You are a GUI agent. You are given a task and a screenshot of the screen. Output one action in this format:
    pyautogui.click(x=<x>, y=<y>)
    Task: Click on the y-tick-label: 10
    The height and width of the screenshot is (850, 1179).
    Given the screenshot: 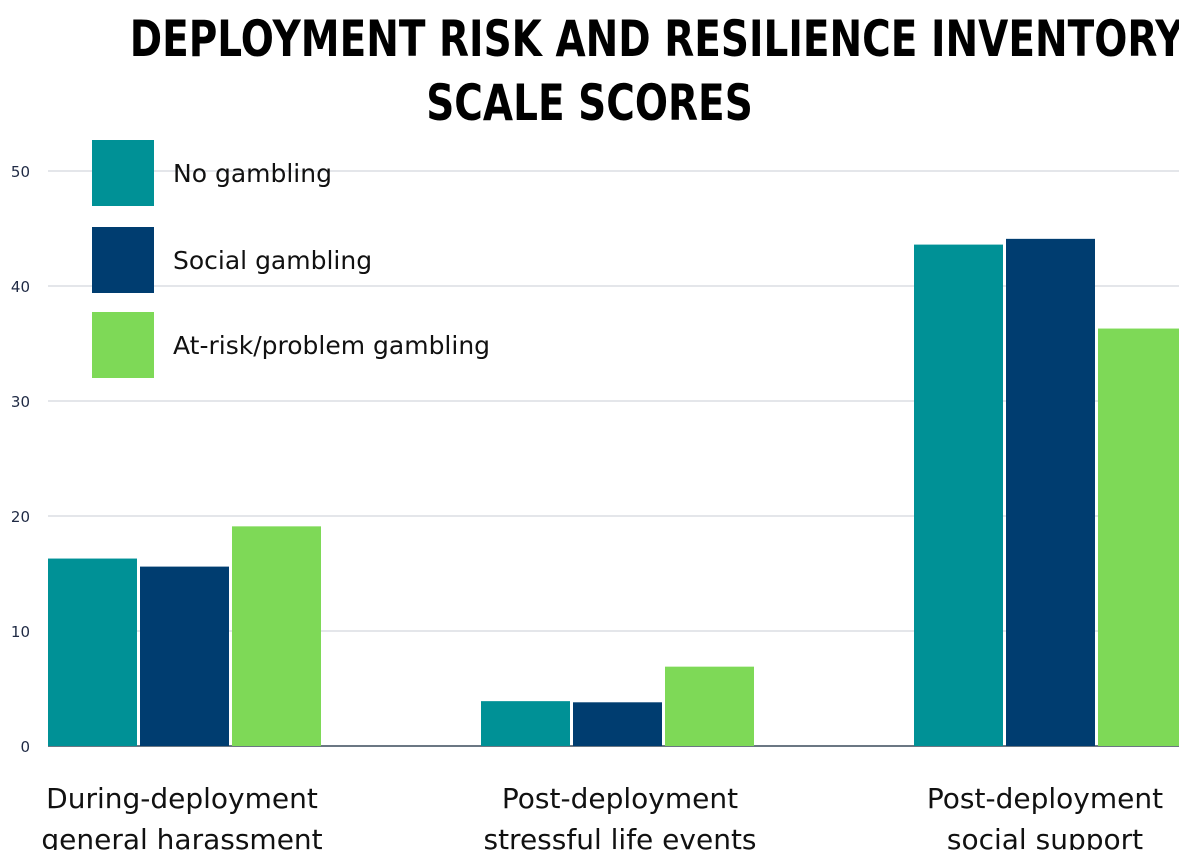 What is the action you would take?
    pyautogui.click(x=20, y=632)
    